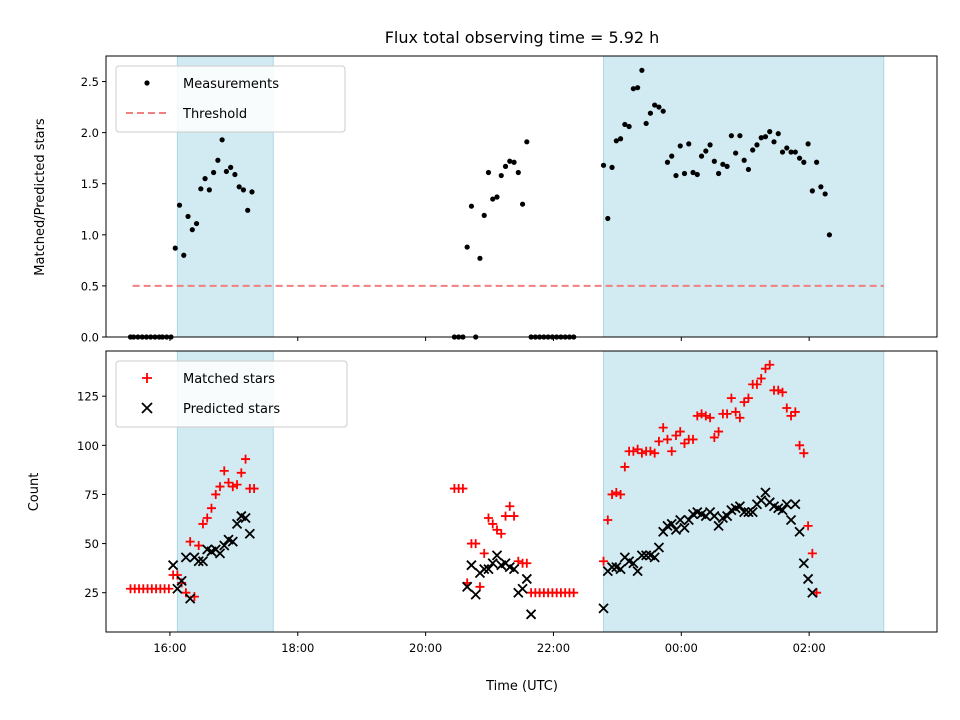 The height and width of the screenshot is (720, 960). What do you see at coordinates (90, 235) in the screenshot?
I see `top-ytick-label: 1.0` at bounding box center [90, 235].